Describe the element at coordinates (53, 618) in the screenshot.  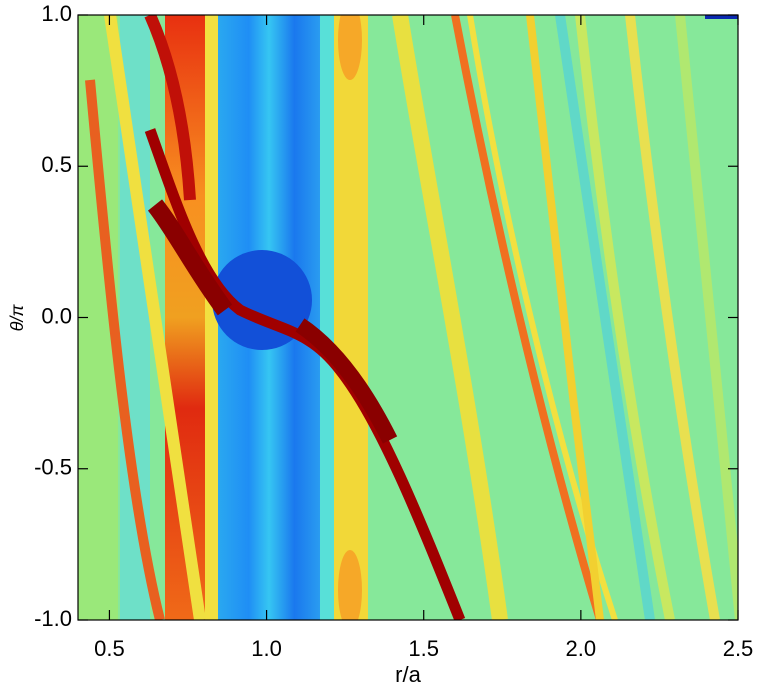
I see `y-tick-label: -1.0` at that location.